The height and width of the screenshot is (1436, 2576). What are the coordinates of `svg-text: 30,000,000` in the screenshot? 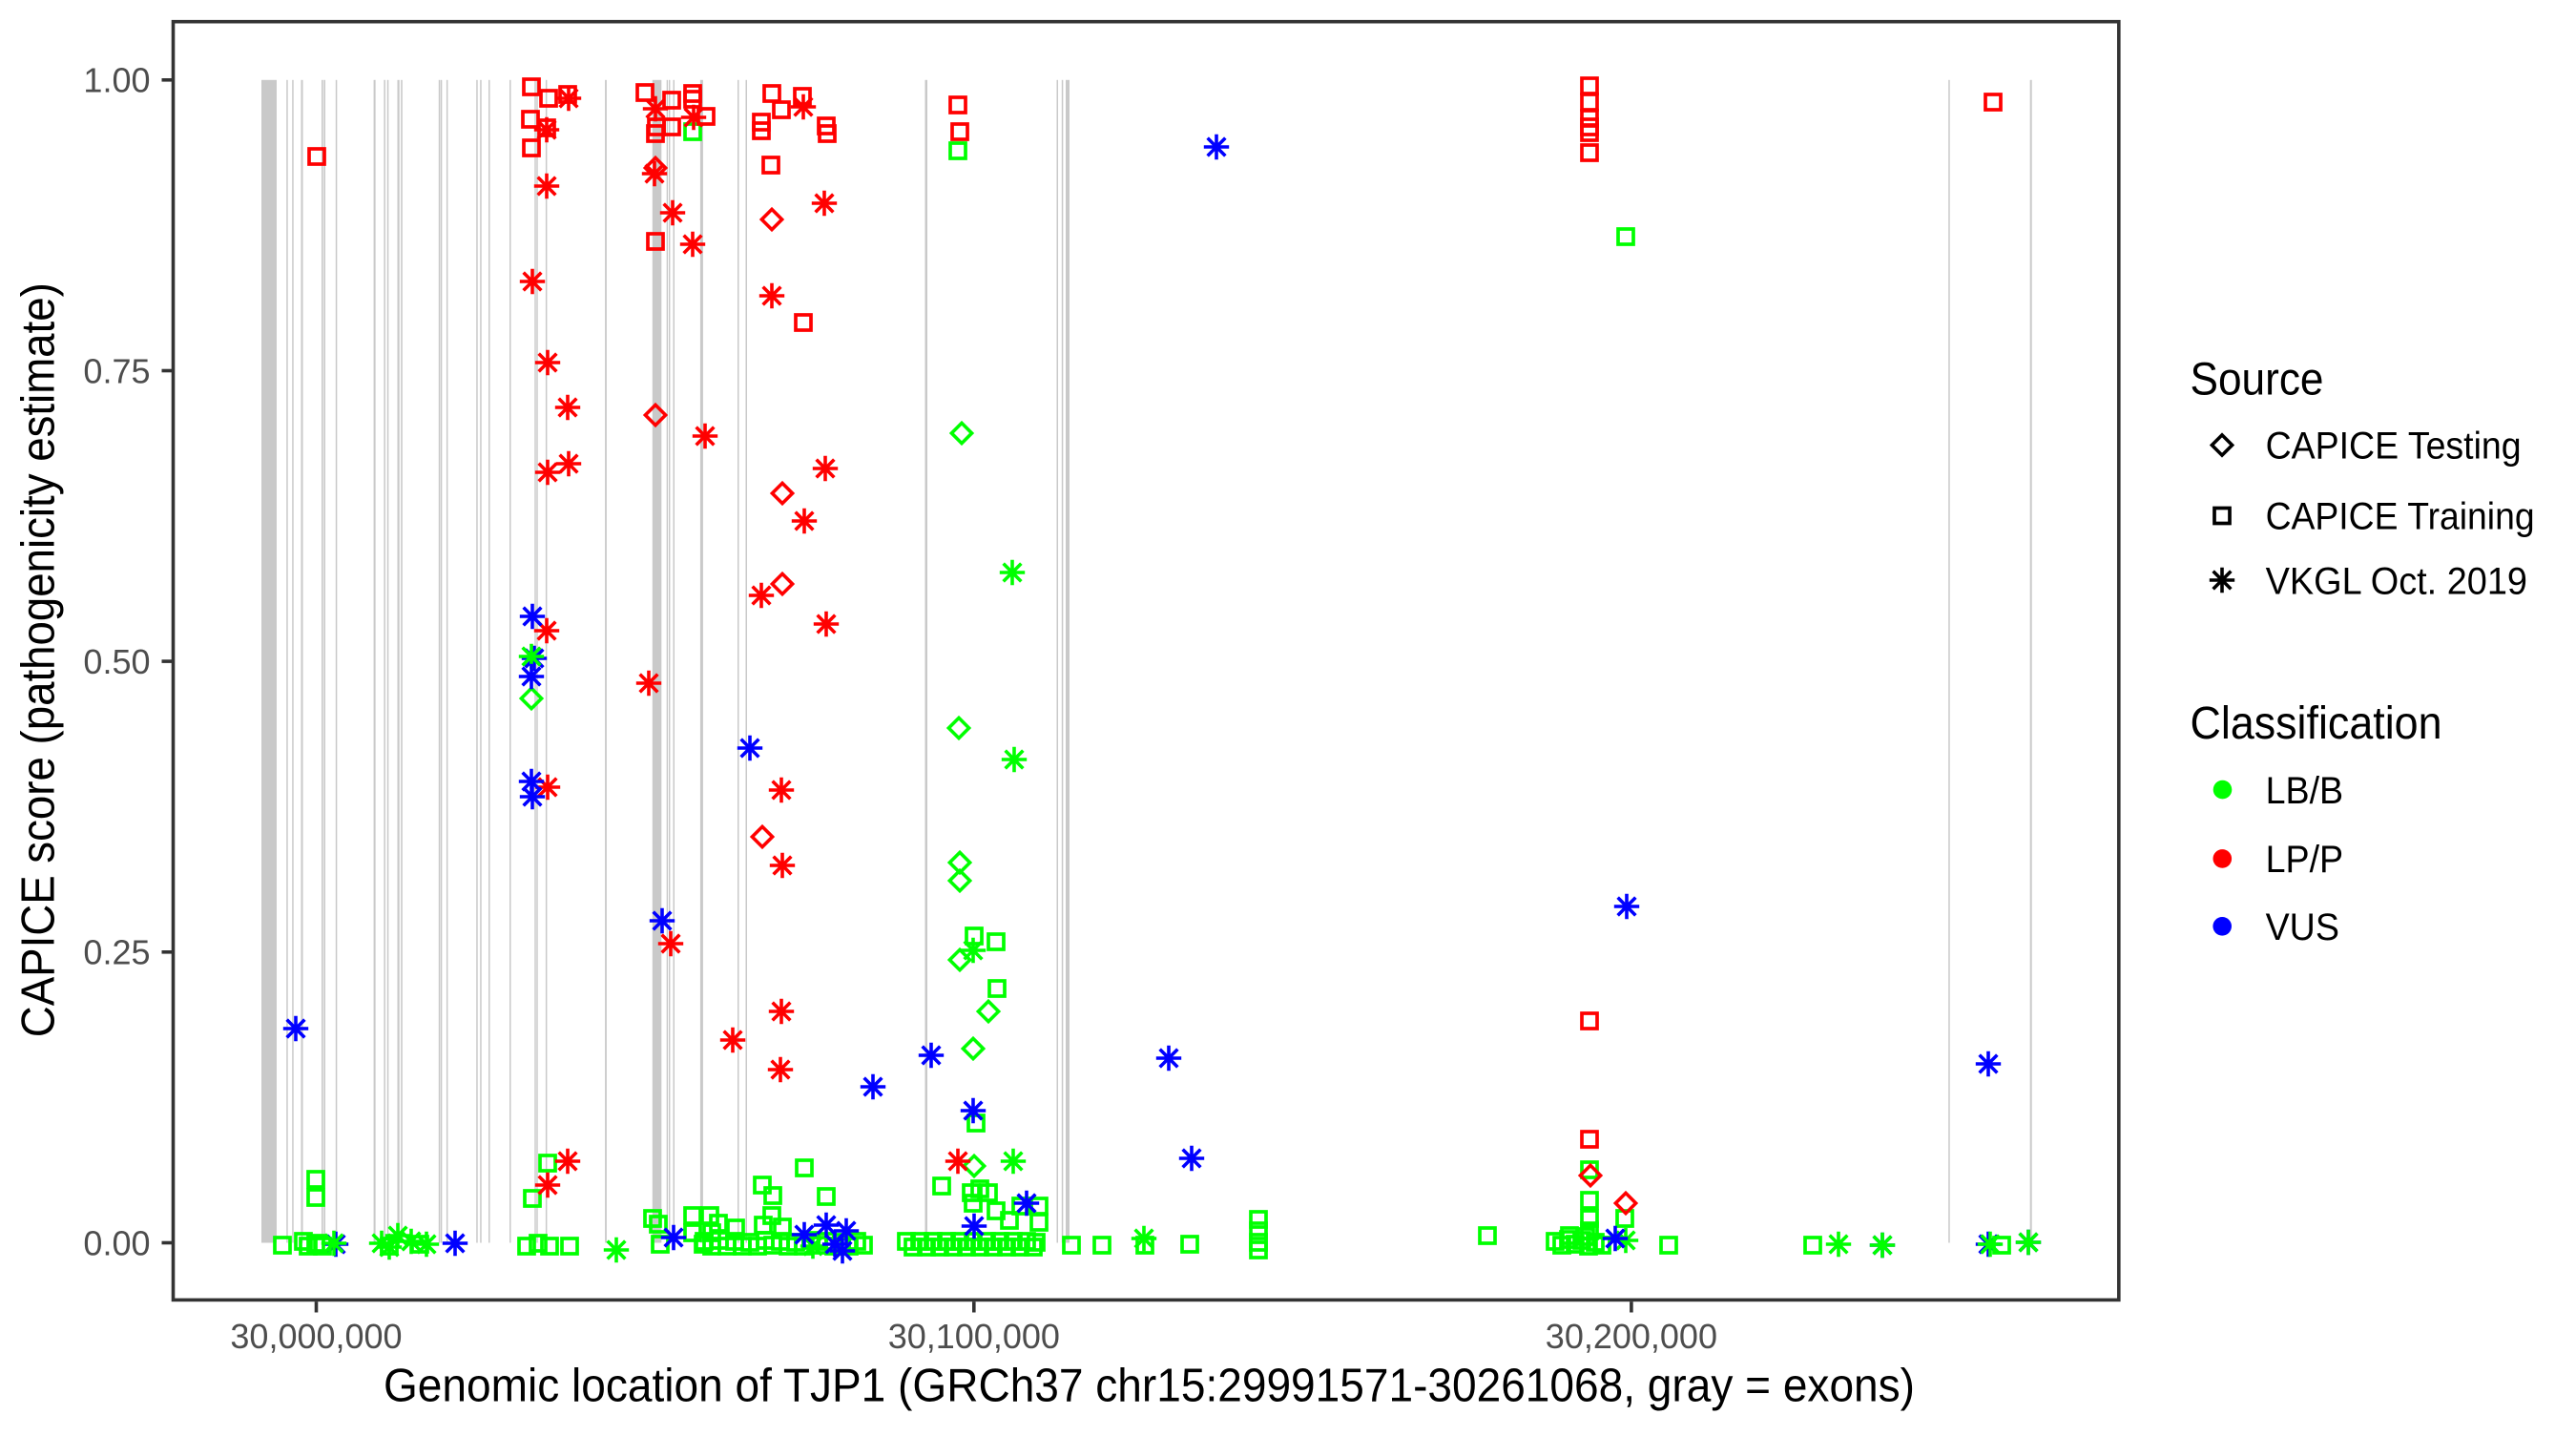 It's located at (316, 1336).